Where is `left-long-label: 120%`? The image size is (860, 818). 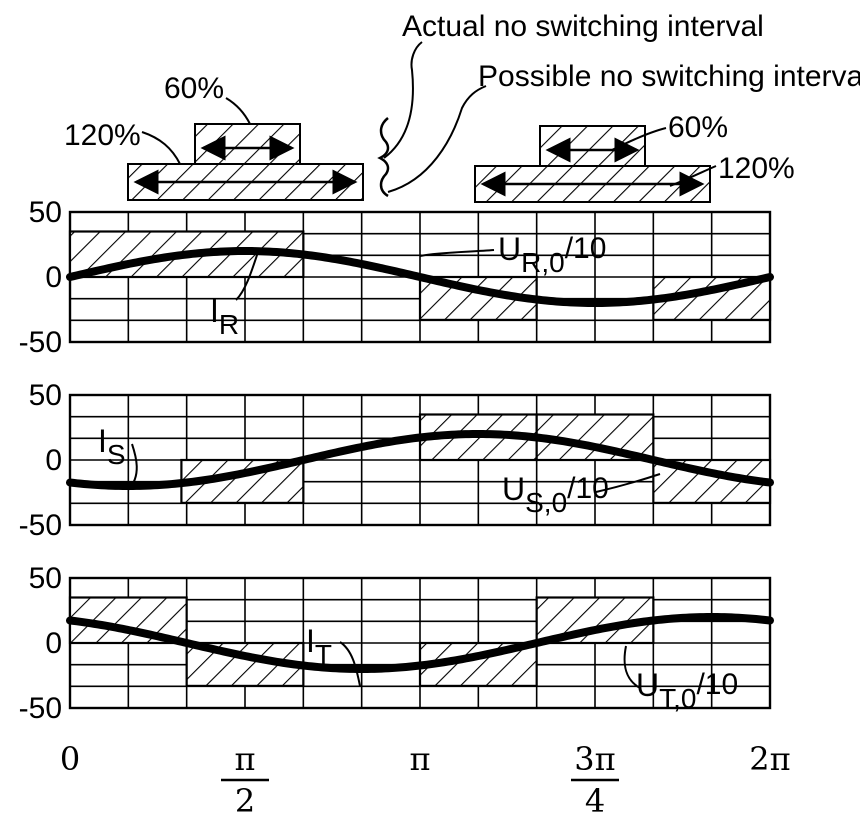 left-long-label: 120% is located at coordinates (102, 135).